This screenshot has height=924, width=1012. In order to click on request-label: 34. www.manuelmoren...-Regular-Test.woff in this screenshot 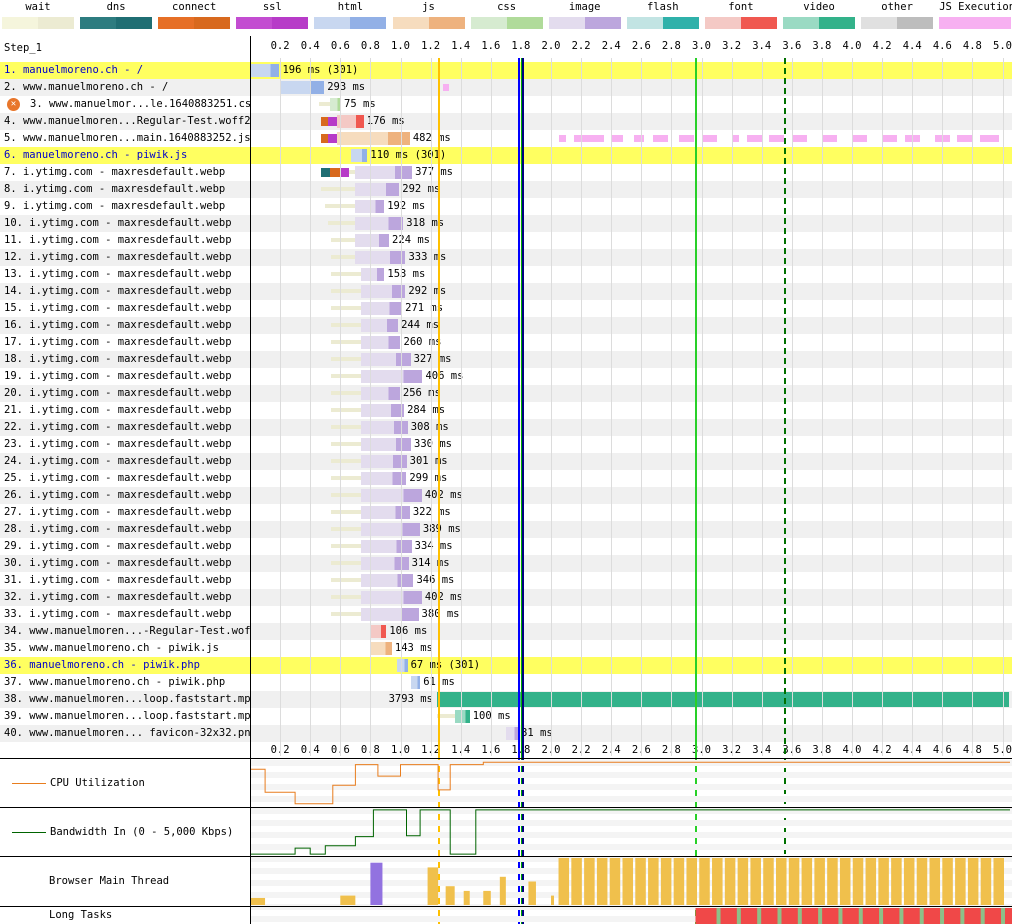, I will do `click(127, 631)`.